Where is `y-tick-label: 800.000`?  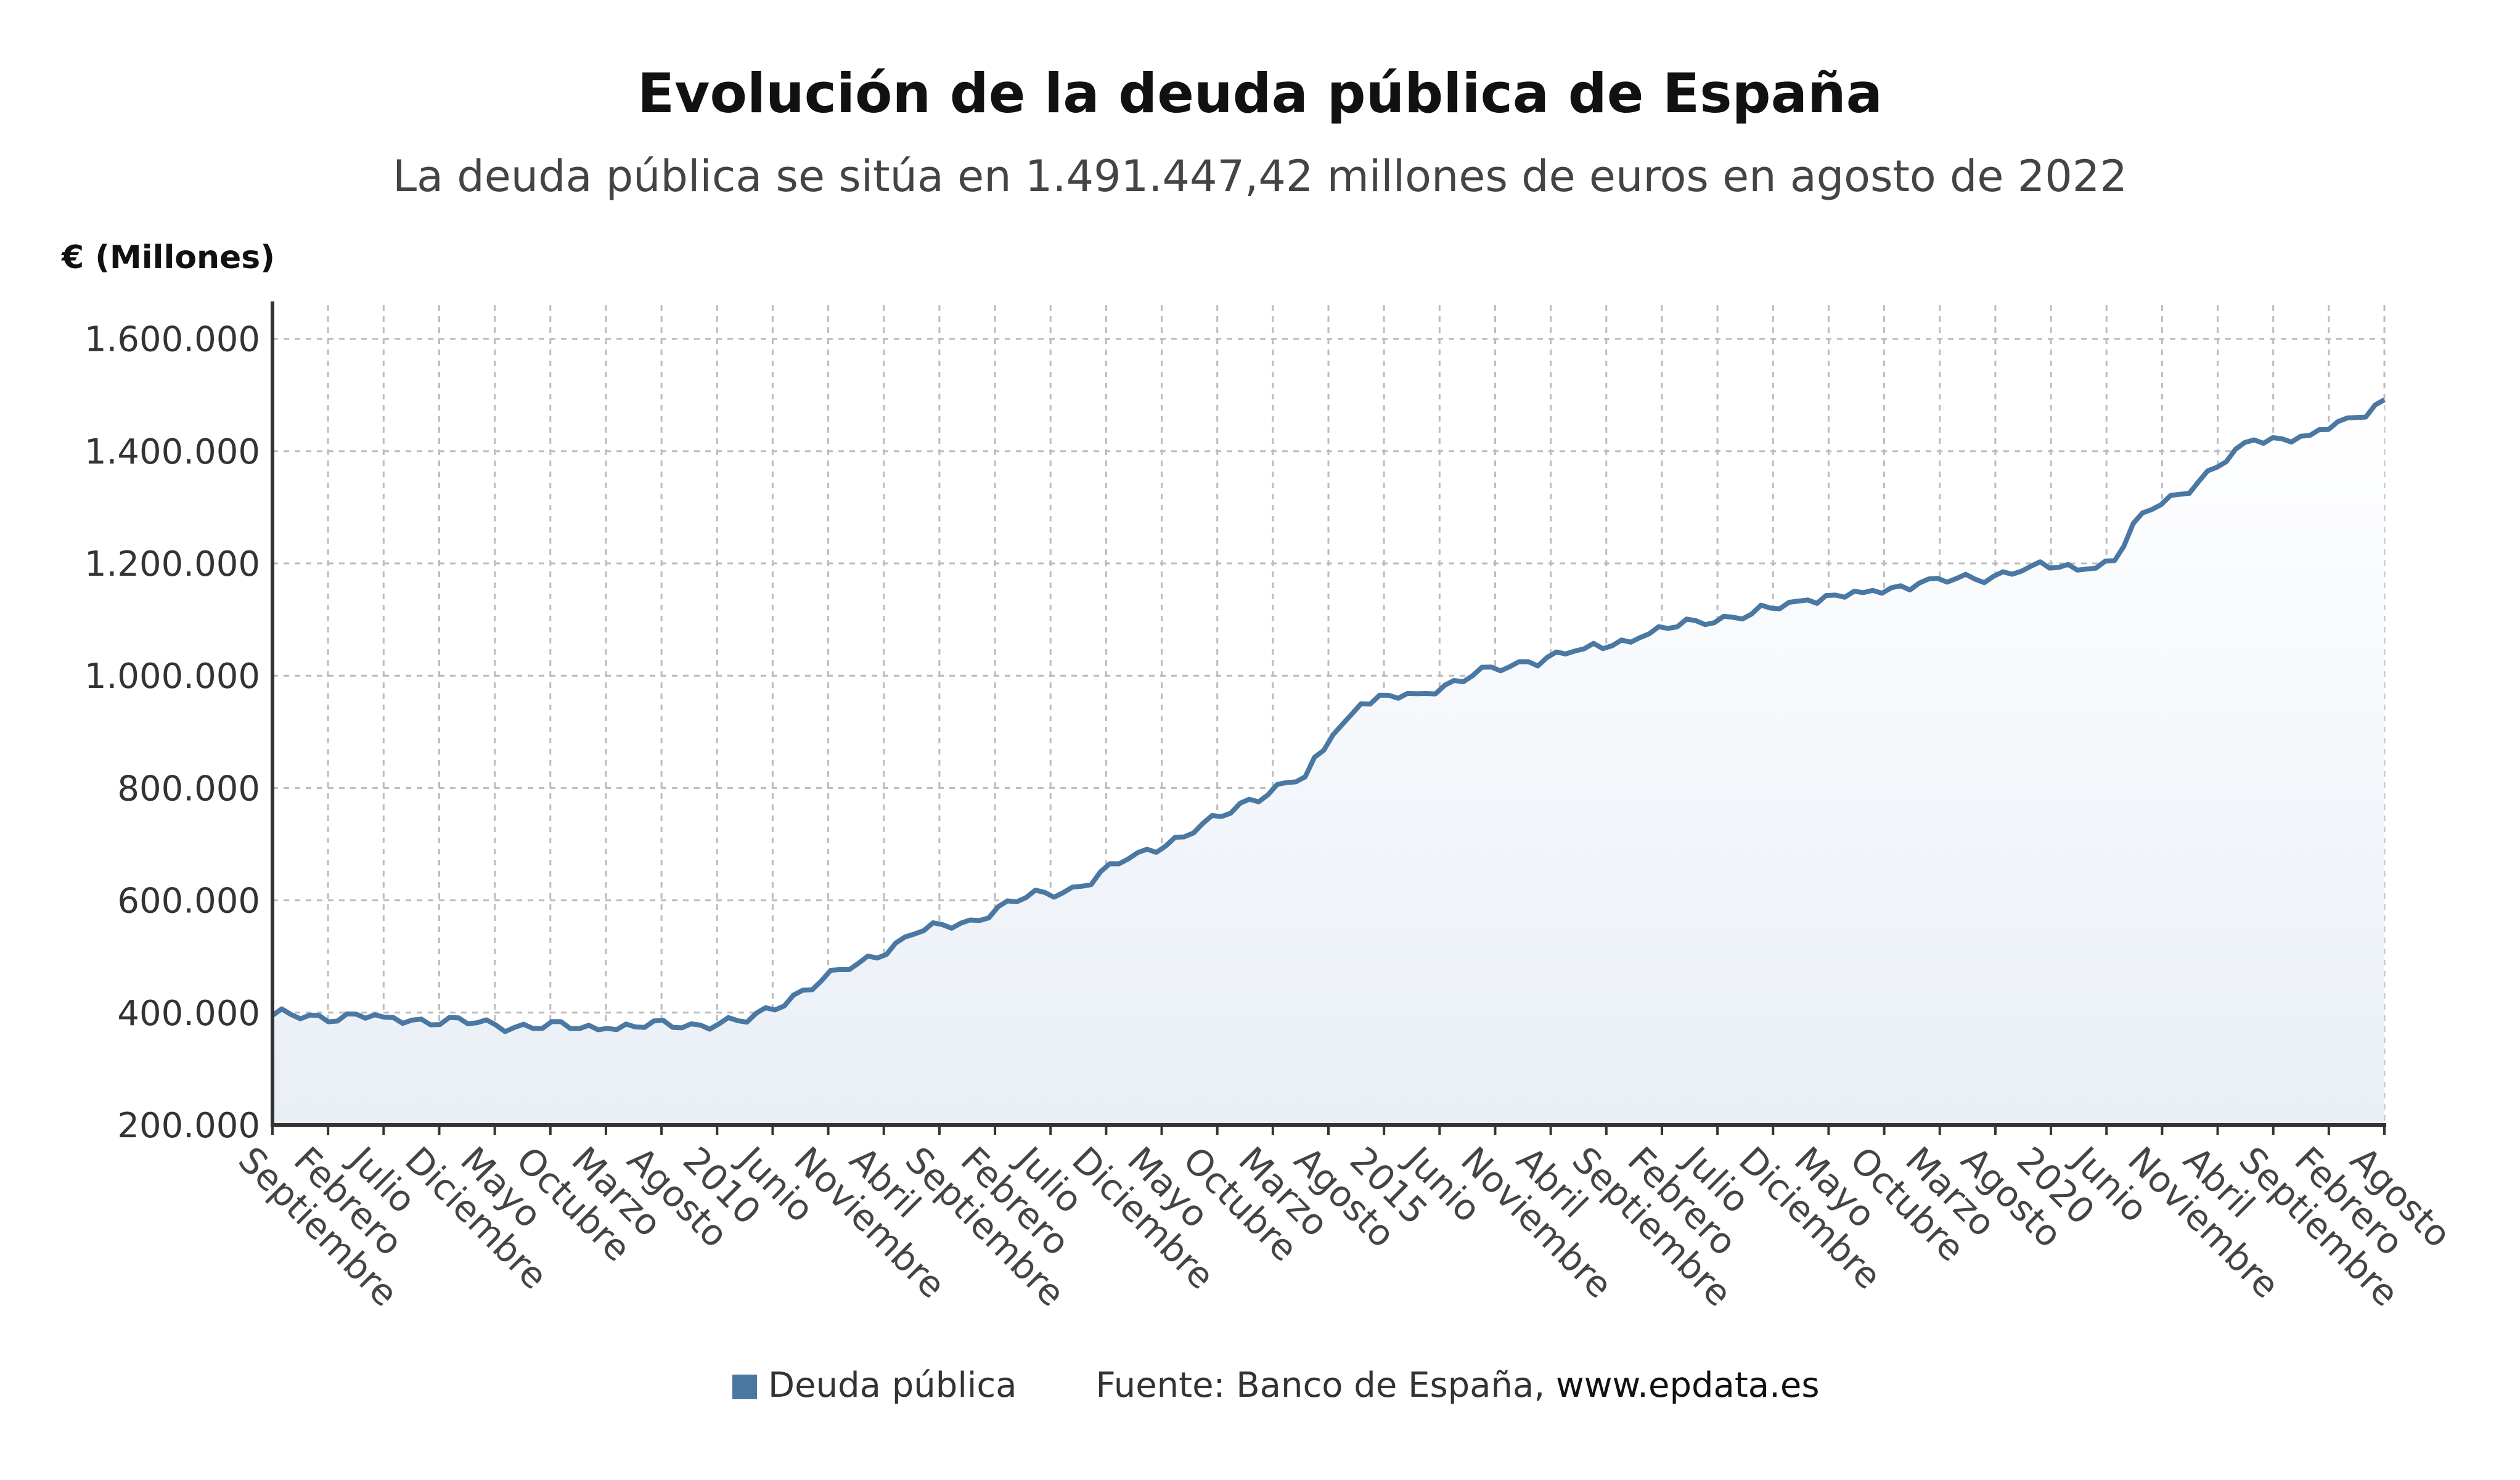
y-tick-label: 800.000 is located at coordinates (188, 789).